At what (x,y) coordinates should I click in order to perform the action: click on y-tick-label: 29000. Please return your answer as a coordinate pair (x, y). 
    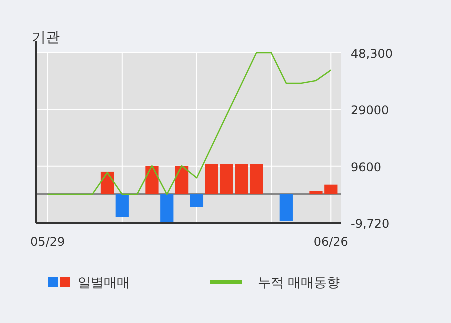
    Looking at the image, I should click on (370, 111).